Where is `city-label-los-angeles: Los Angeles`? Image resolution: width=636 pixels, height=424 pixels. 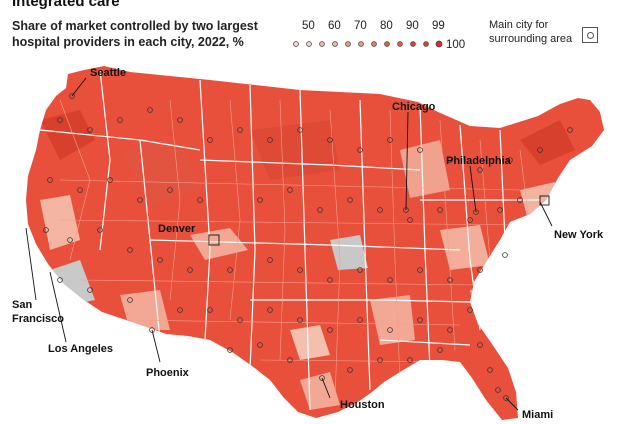 city-label-los-angeles: Los Angeles is located at coordinates (80, 349).